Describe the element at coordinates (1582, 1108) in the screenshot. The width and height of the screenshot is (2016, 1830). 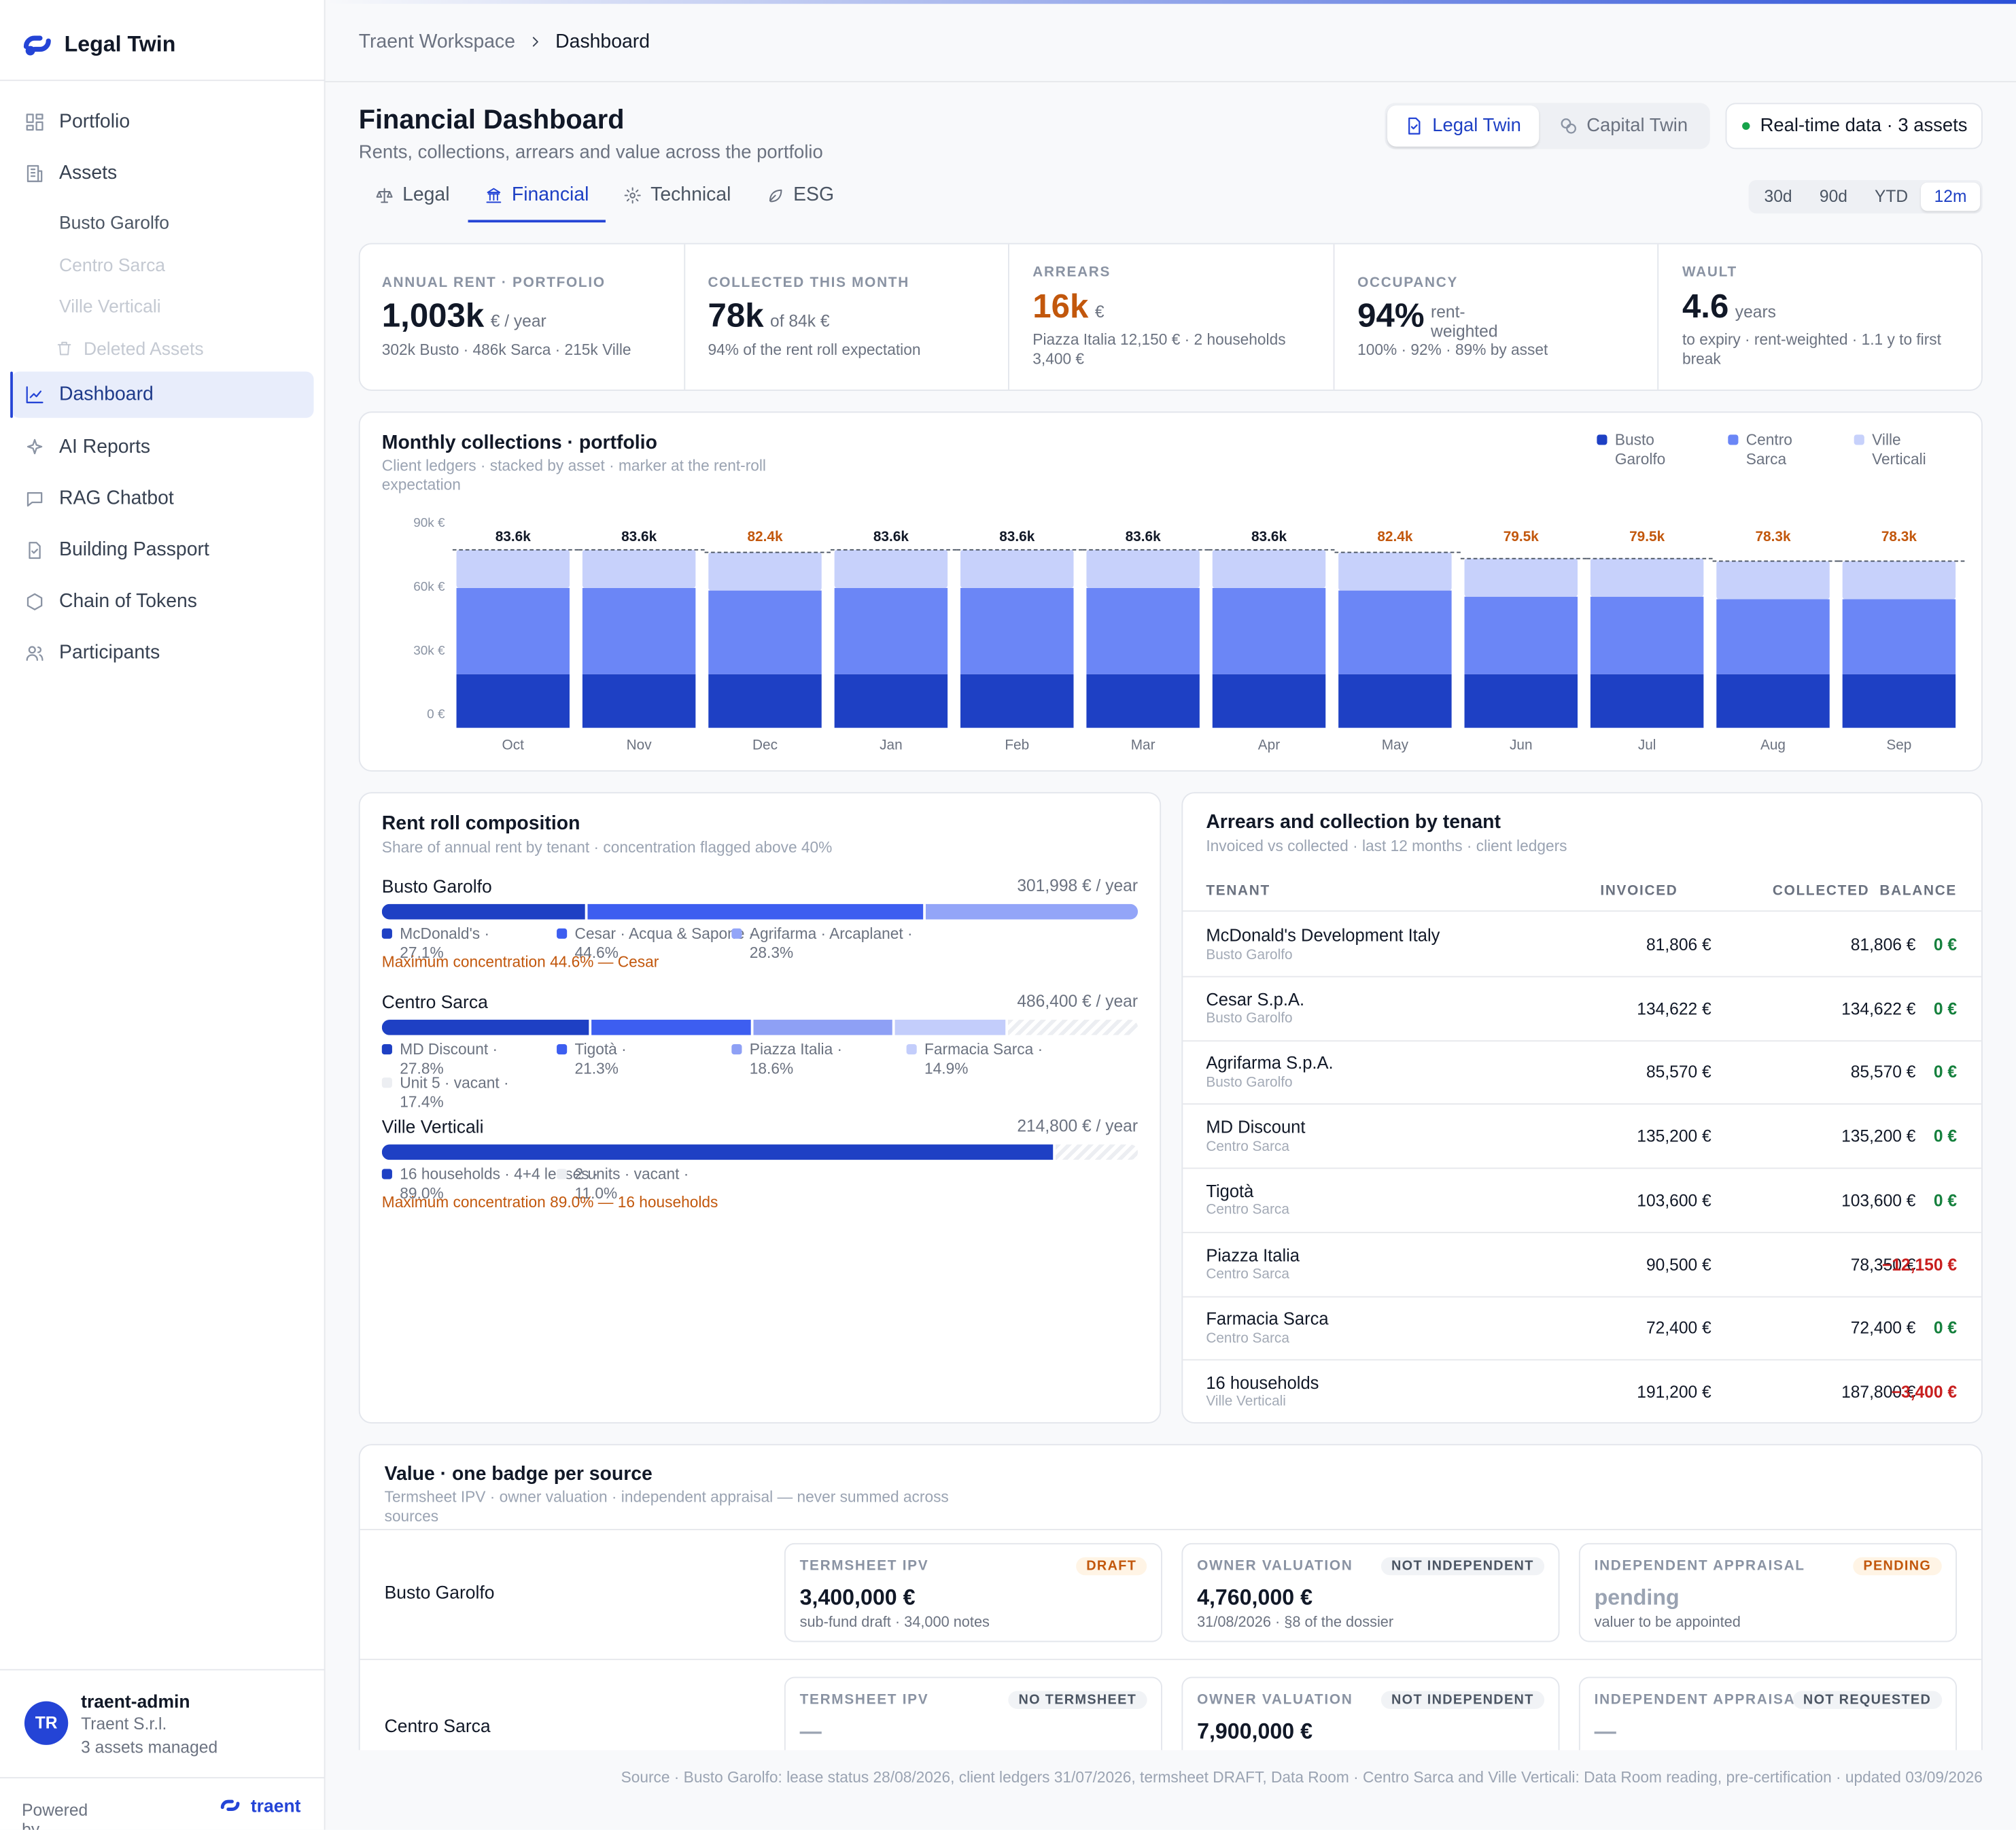
I see `card` at that location.